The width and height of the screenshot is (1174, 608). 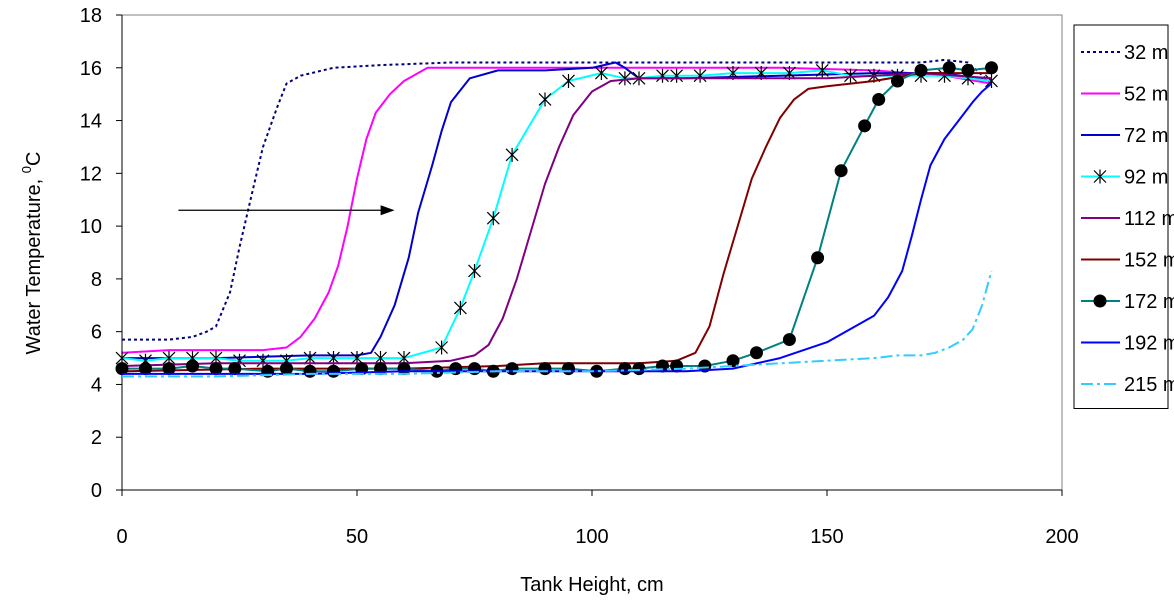 What do you see at coordinates (826, 537) in the screenshot?
I see `x-tick-label: 150` at bounding box center [826, 537].